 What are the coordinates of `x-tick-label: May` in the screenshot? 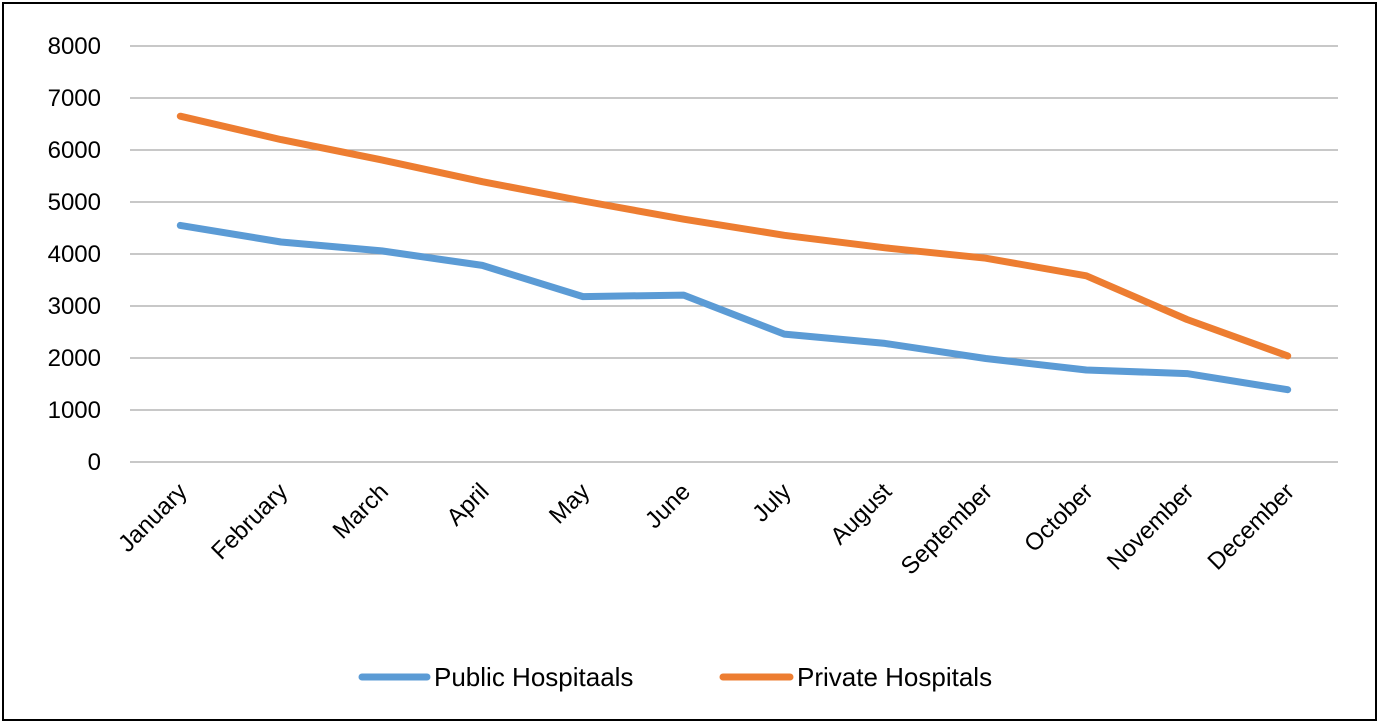 It's located at (569, 503).